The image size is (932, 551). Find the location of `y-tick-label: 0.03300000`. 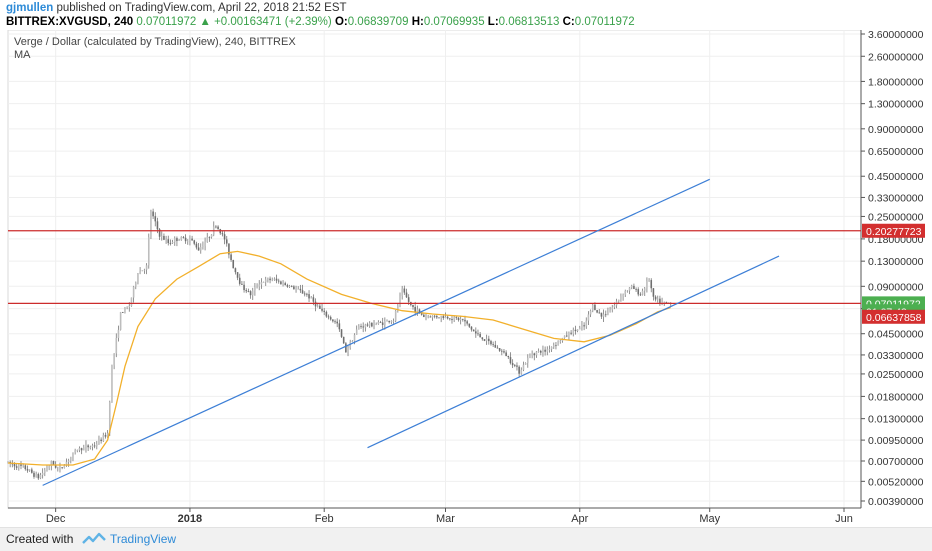

y-tick-label: 0.03300000 is located at coordinates (896, 356).